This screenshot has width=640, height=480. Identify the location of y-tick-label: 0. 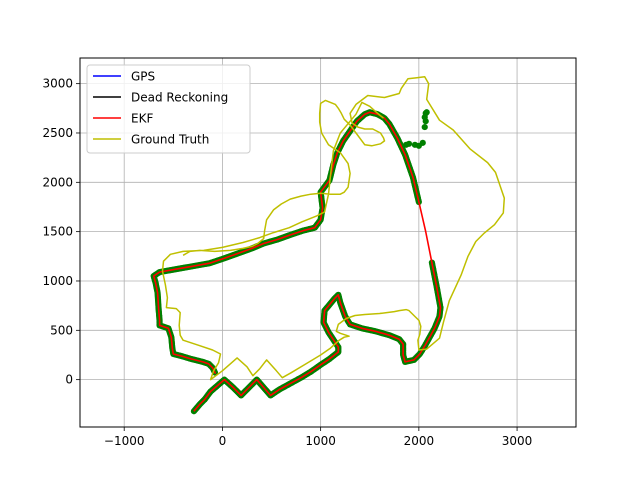
(69, 380).